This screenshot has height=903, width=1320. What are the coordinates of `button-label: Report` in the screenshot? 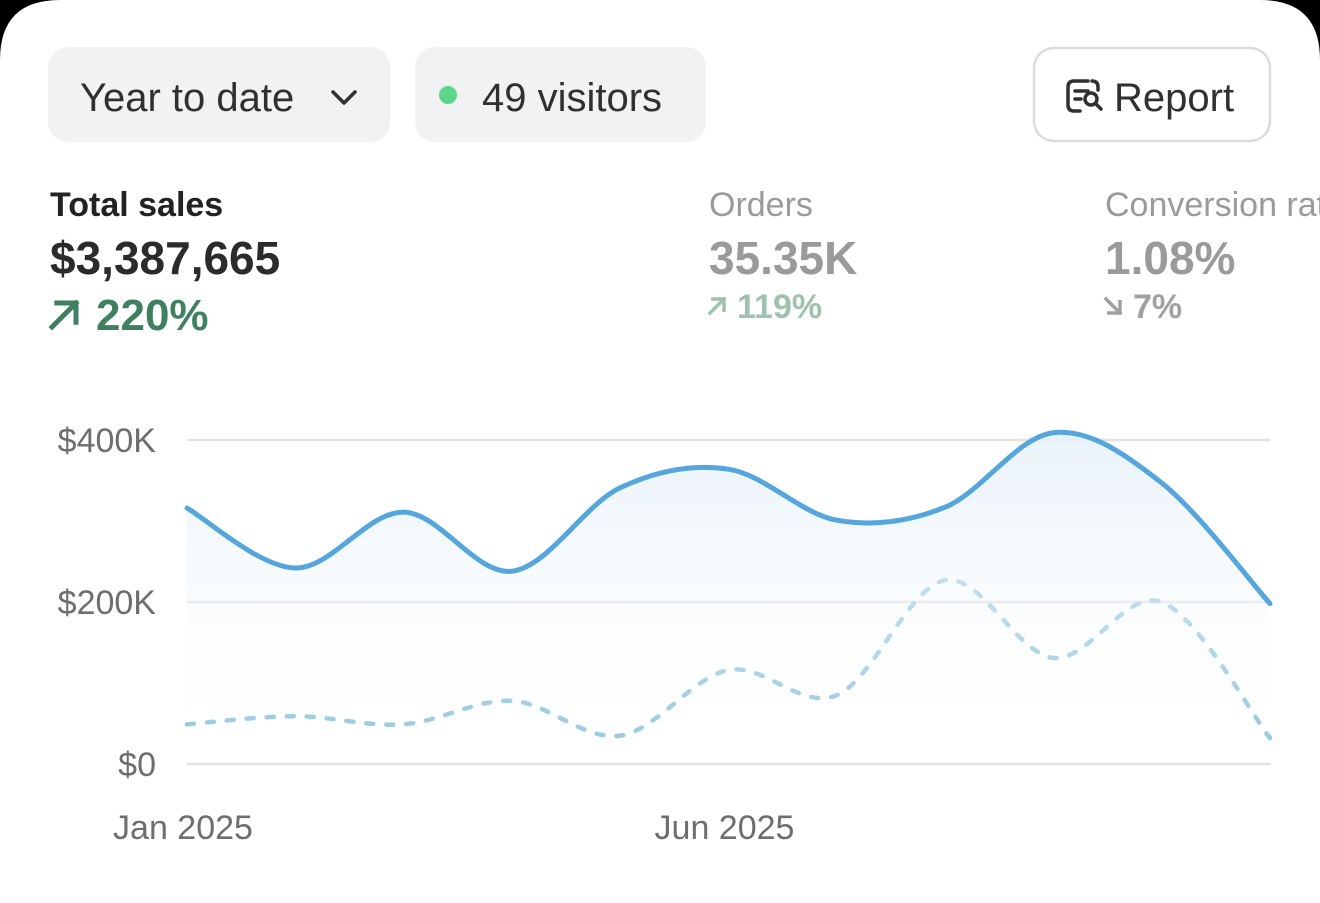 It's located at (1174, 98).